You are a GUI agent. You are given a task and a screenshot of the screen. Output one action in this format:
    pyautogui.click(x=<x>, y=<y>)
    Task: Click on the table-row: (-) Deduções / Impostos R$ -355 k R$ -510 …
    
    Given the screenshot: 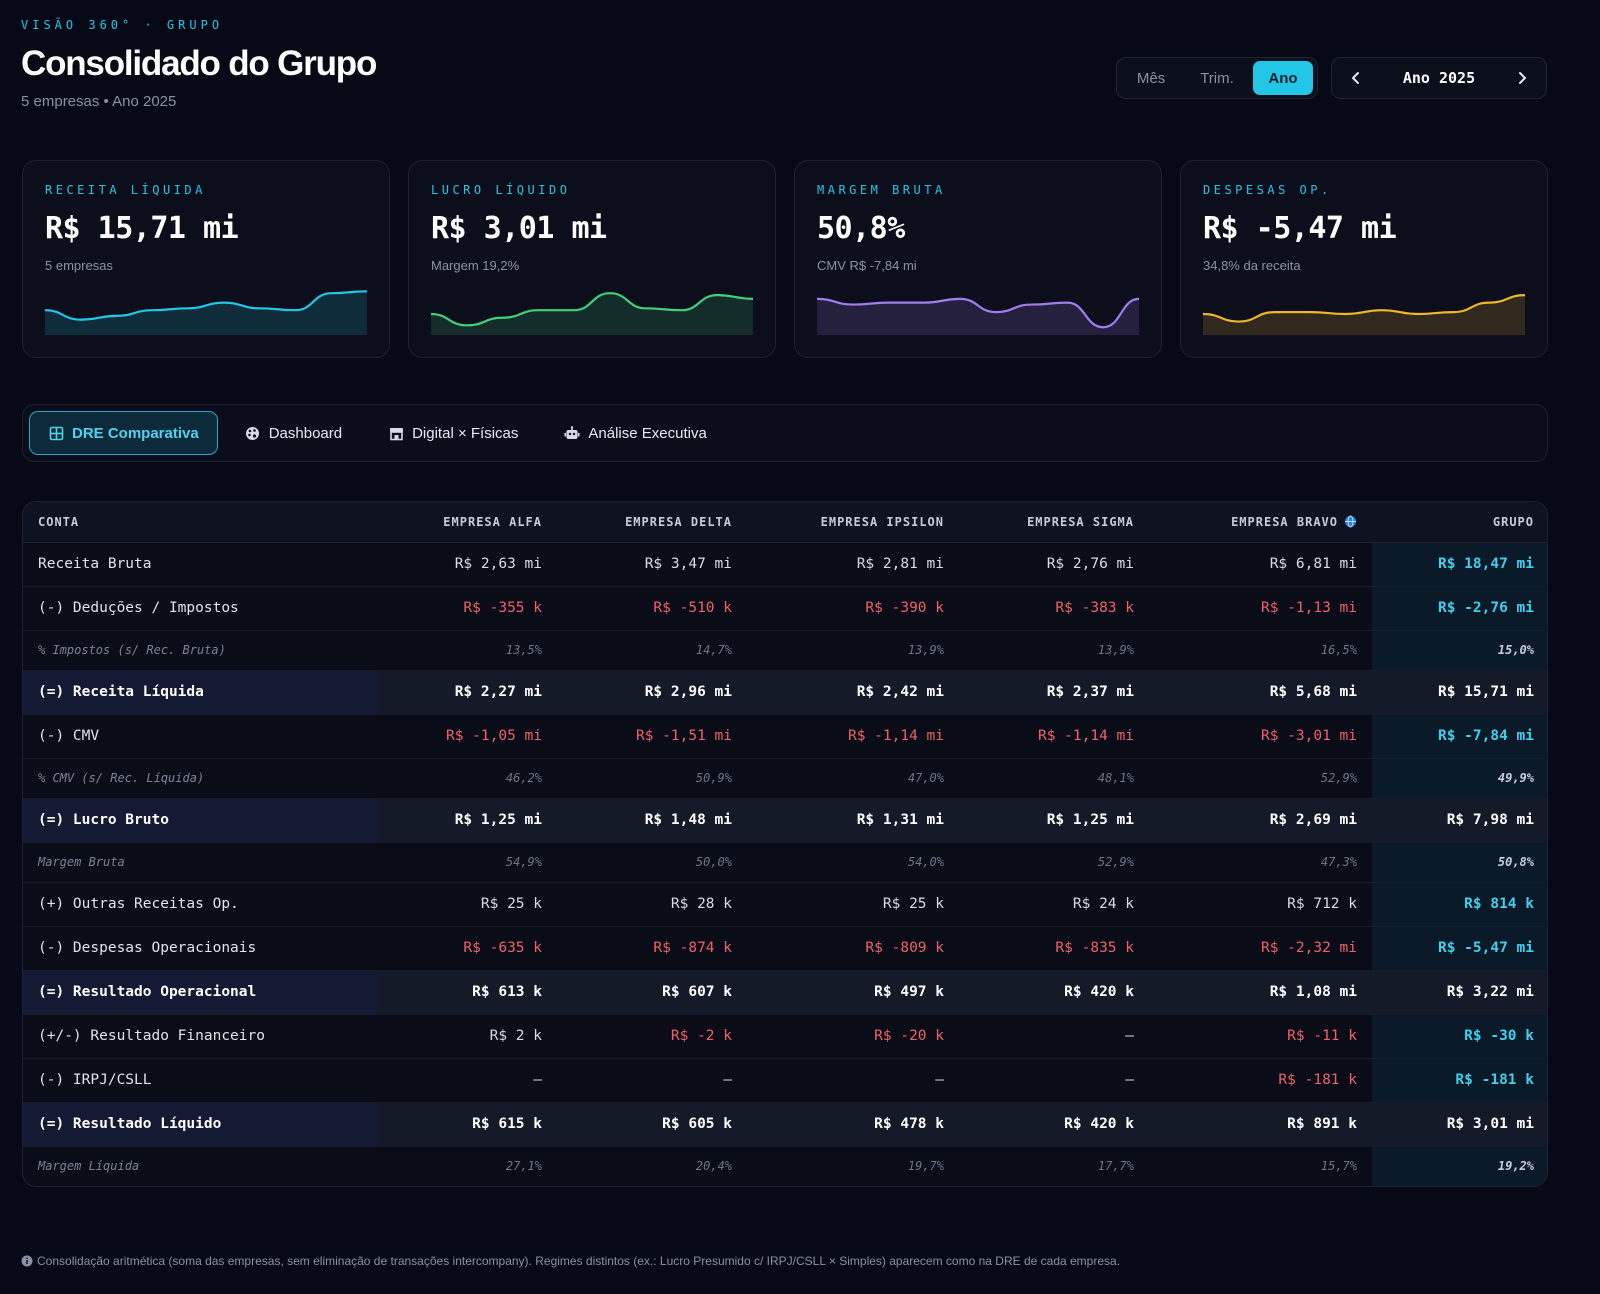 What is the action you would take?
    pyautogui.click(x=785, y=608)
    